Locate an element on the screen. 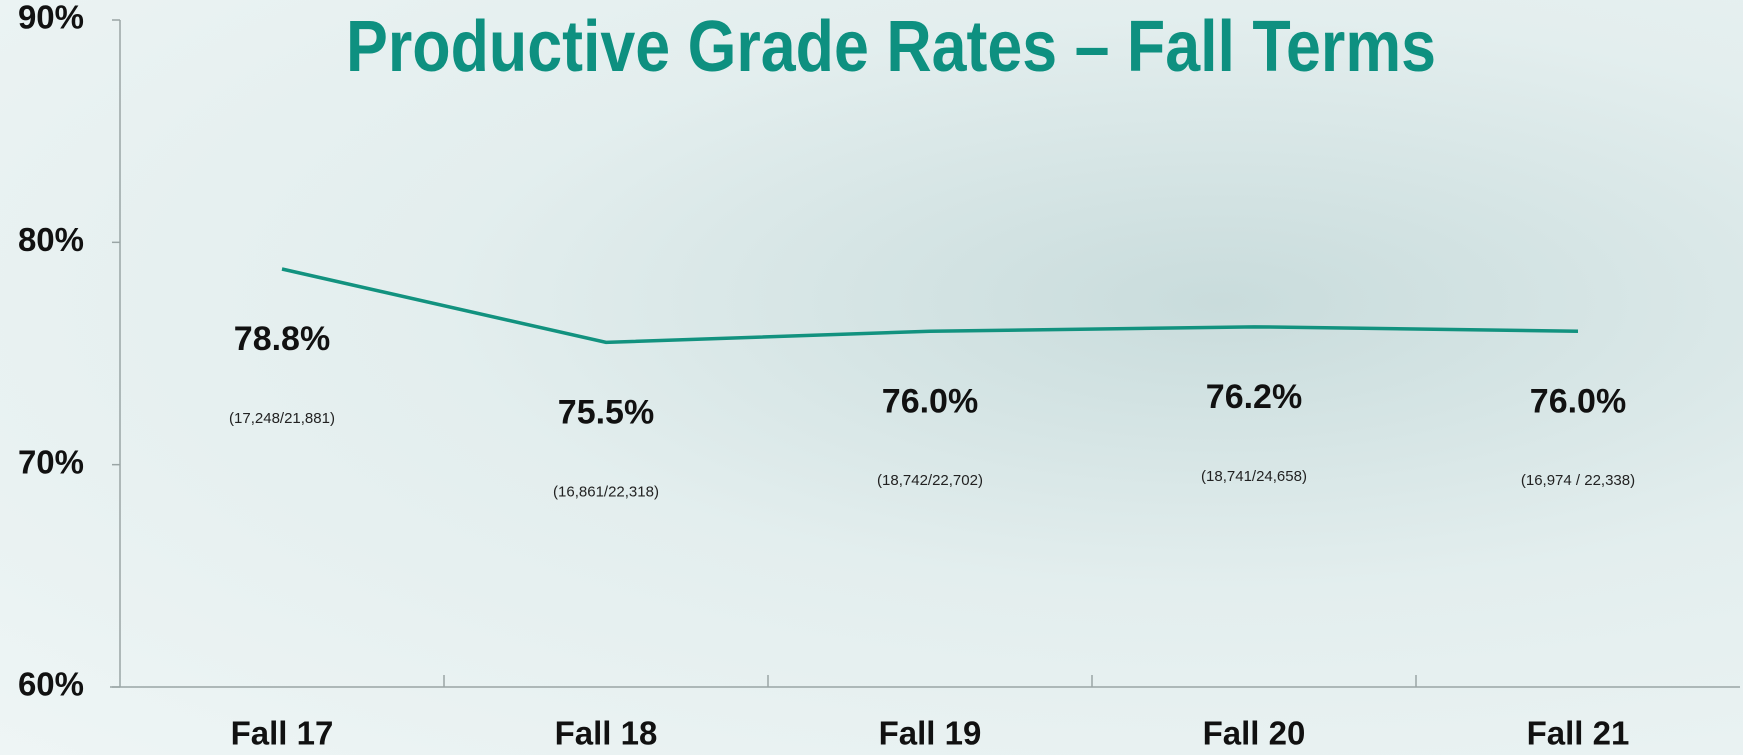 The width and height of the screenshot is (1743, 755). value-label: 75.5% is located at coordinates (606, 412).